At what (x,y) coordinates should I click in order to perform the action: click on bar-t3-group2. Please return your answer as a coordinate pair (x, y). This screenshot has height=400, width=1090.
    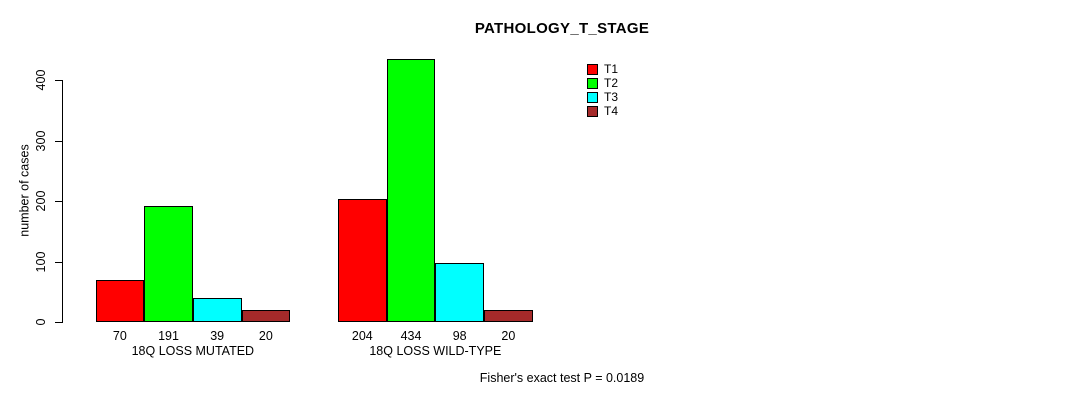
    Looking at the image, I should click on (460, 292).